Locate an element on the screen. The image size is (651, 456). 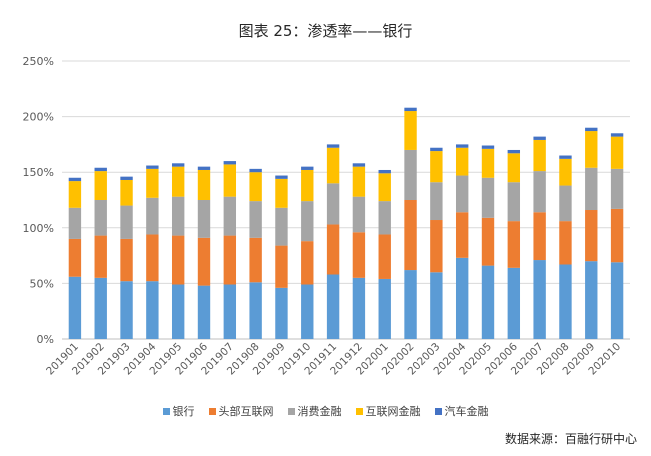
legend-item: 消费金融 is located at coordinates (314, 411).